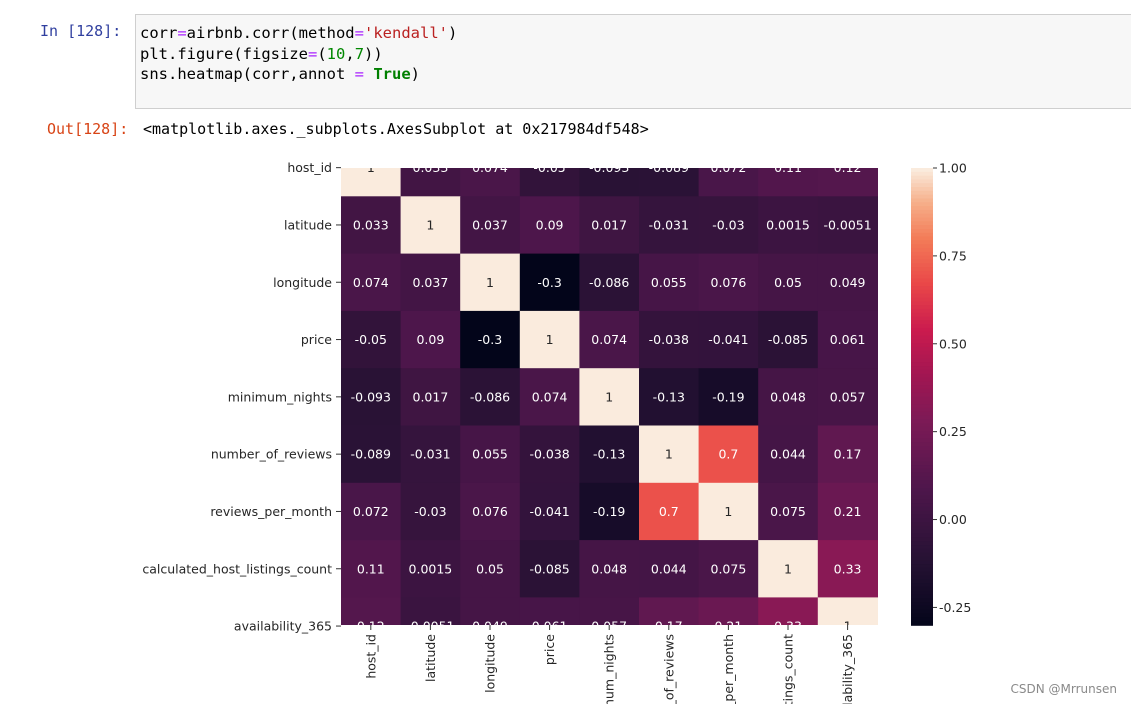 The height and width of the screenshot is (704, 1131). Describe the element at coordinates (668, 669) in the screenshot. I see `column-label: _of_reviews` at that location.